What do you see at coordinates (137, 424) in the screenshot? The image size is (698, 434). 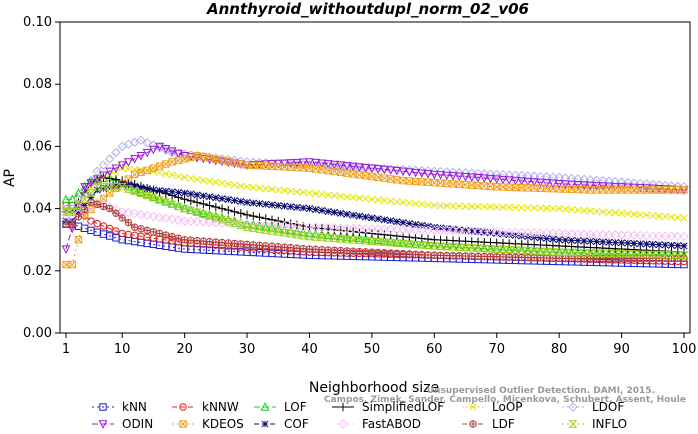 I see `legend-label: ODIN` at bounding box center [137, 424].